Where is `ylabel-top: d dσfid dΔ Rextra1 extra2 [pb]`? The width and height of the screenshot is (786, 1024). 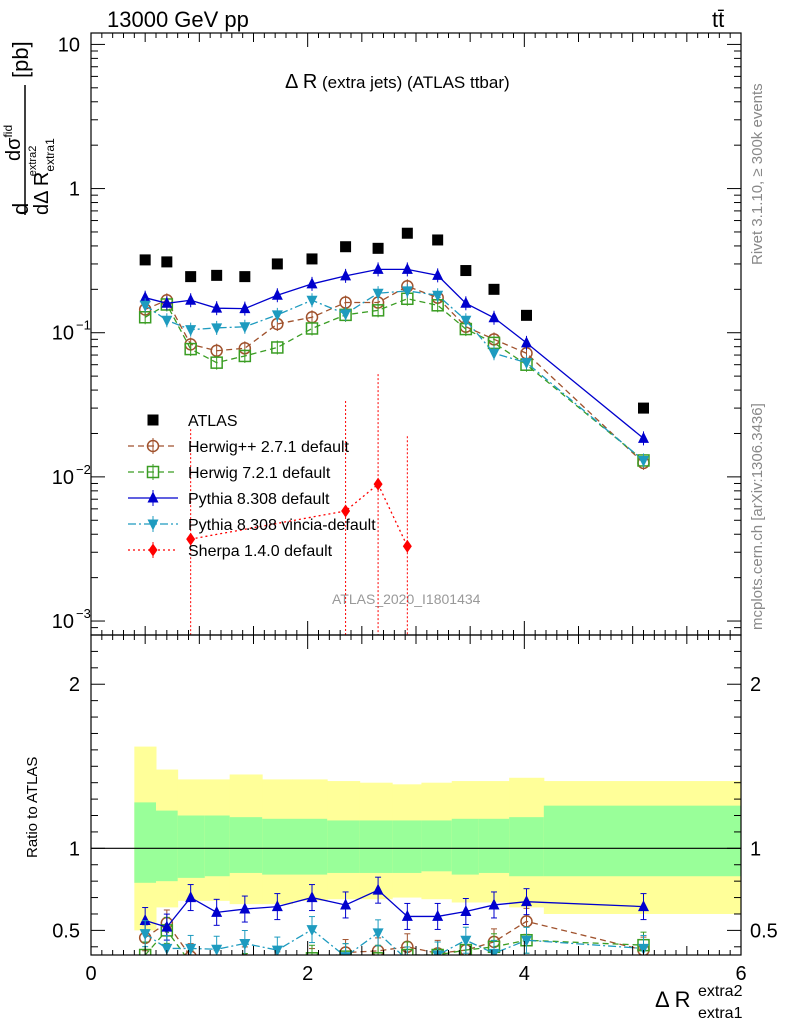 ylabel-top: d dσfid dΔ Rextra1 extra2 [pb] is located at coordinates (29, 128).